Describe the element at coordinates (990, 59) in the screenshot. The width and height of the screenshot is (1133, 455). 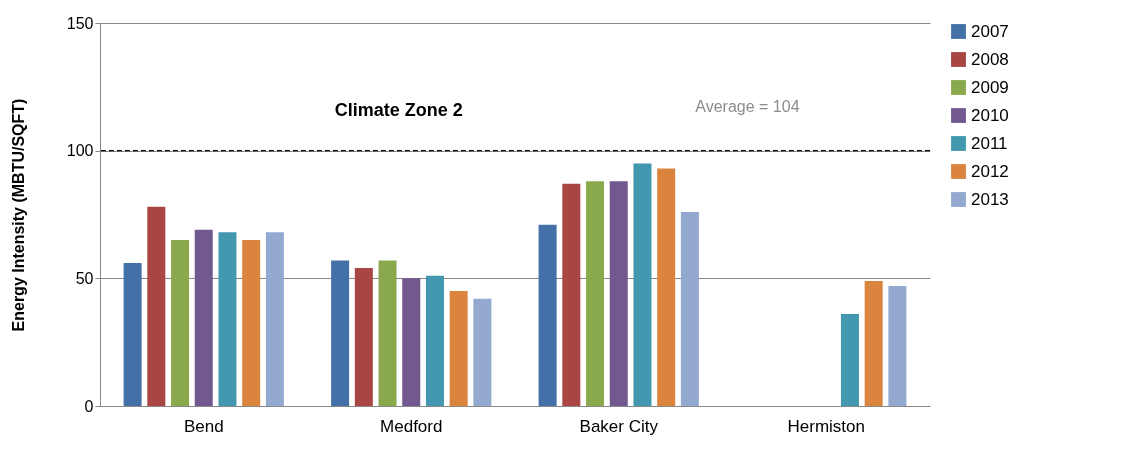
I see `legend-label: 2008` at that location.